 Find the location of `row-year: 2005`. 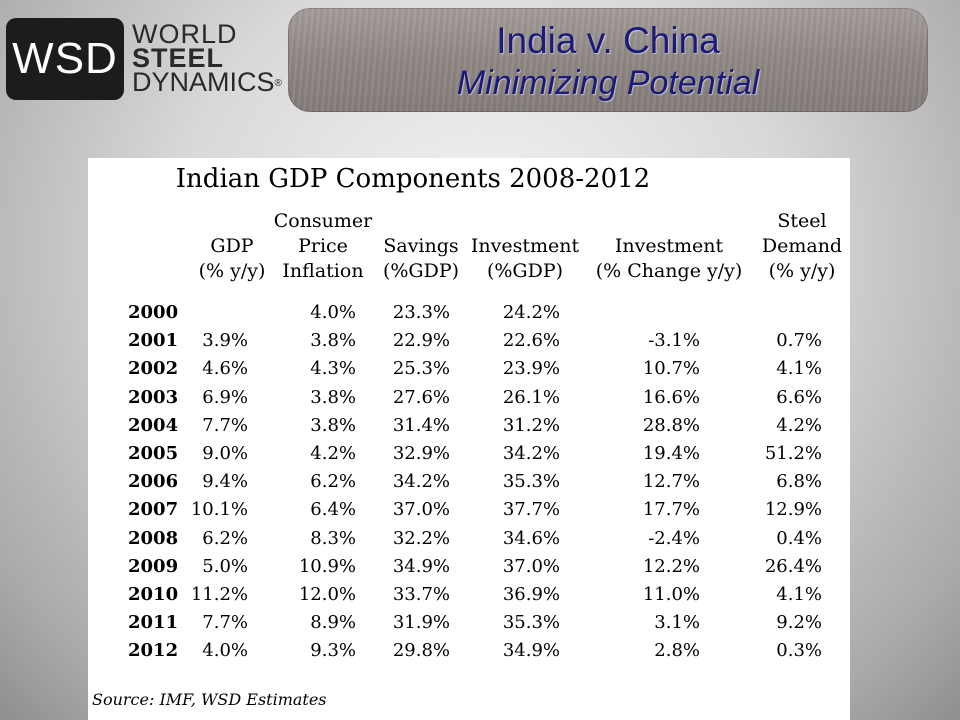

row-year: 2005 is located at coordinates (153, 453).